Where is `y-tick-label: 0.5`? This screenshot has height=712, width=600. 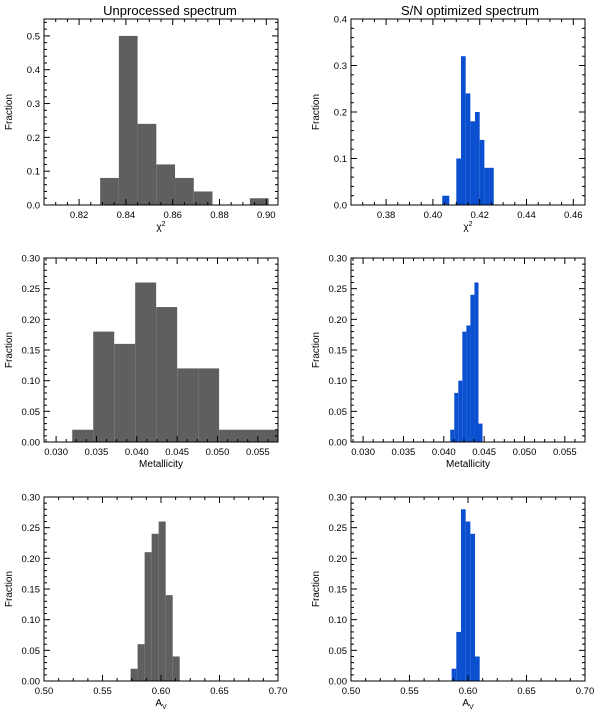
y-tick-label: 0.5 is located at coordinates (33, 36).